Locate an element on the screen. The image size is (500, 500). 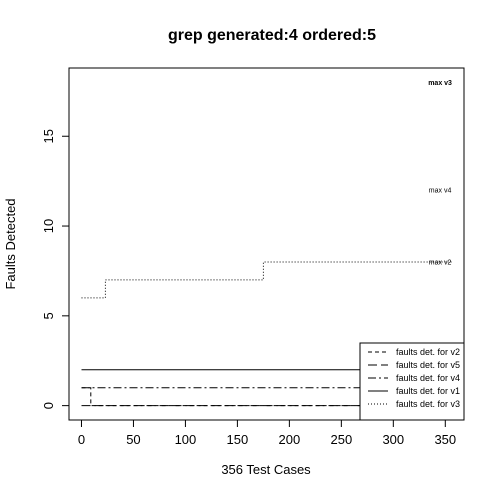
legend-label: faults det. for v4 is located at coordinates (428, 378).